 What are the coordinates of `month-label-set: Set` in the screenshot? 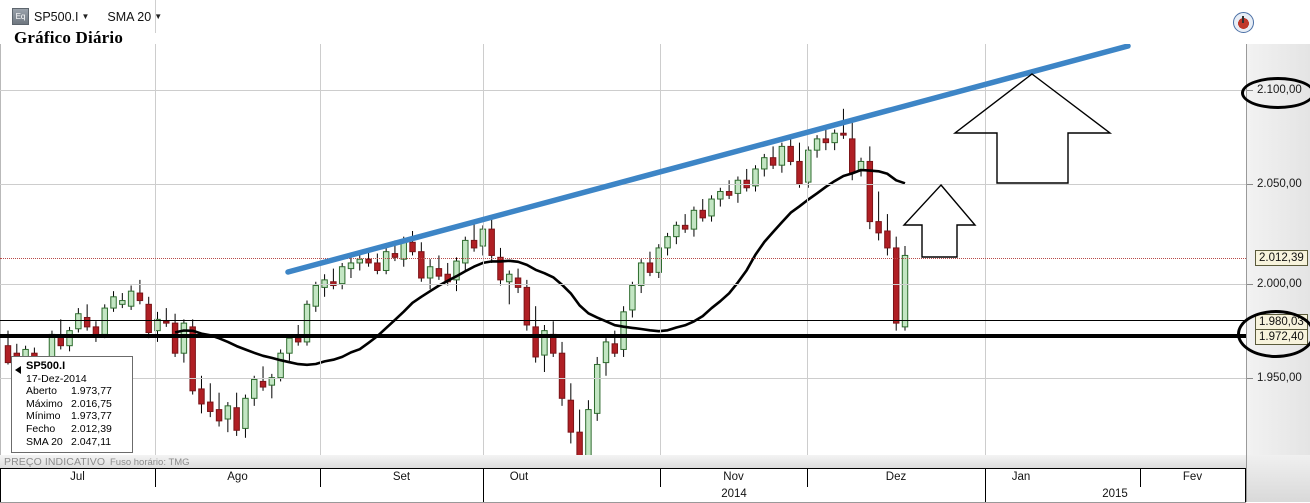 It's located at (401, 477).